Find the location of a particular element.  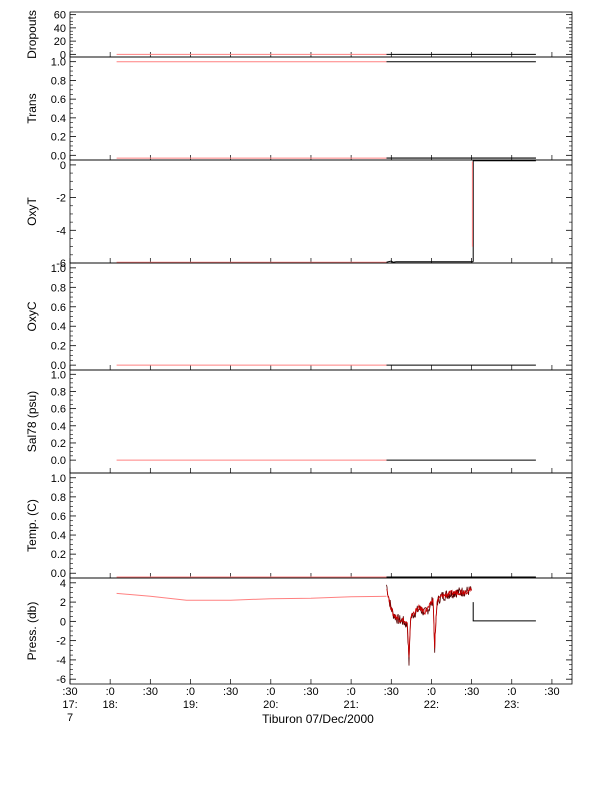

x-tick-label: 19: is located at coordinates (190, 705).